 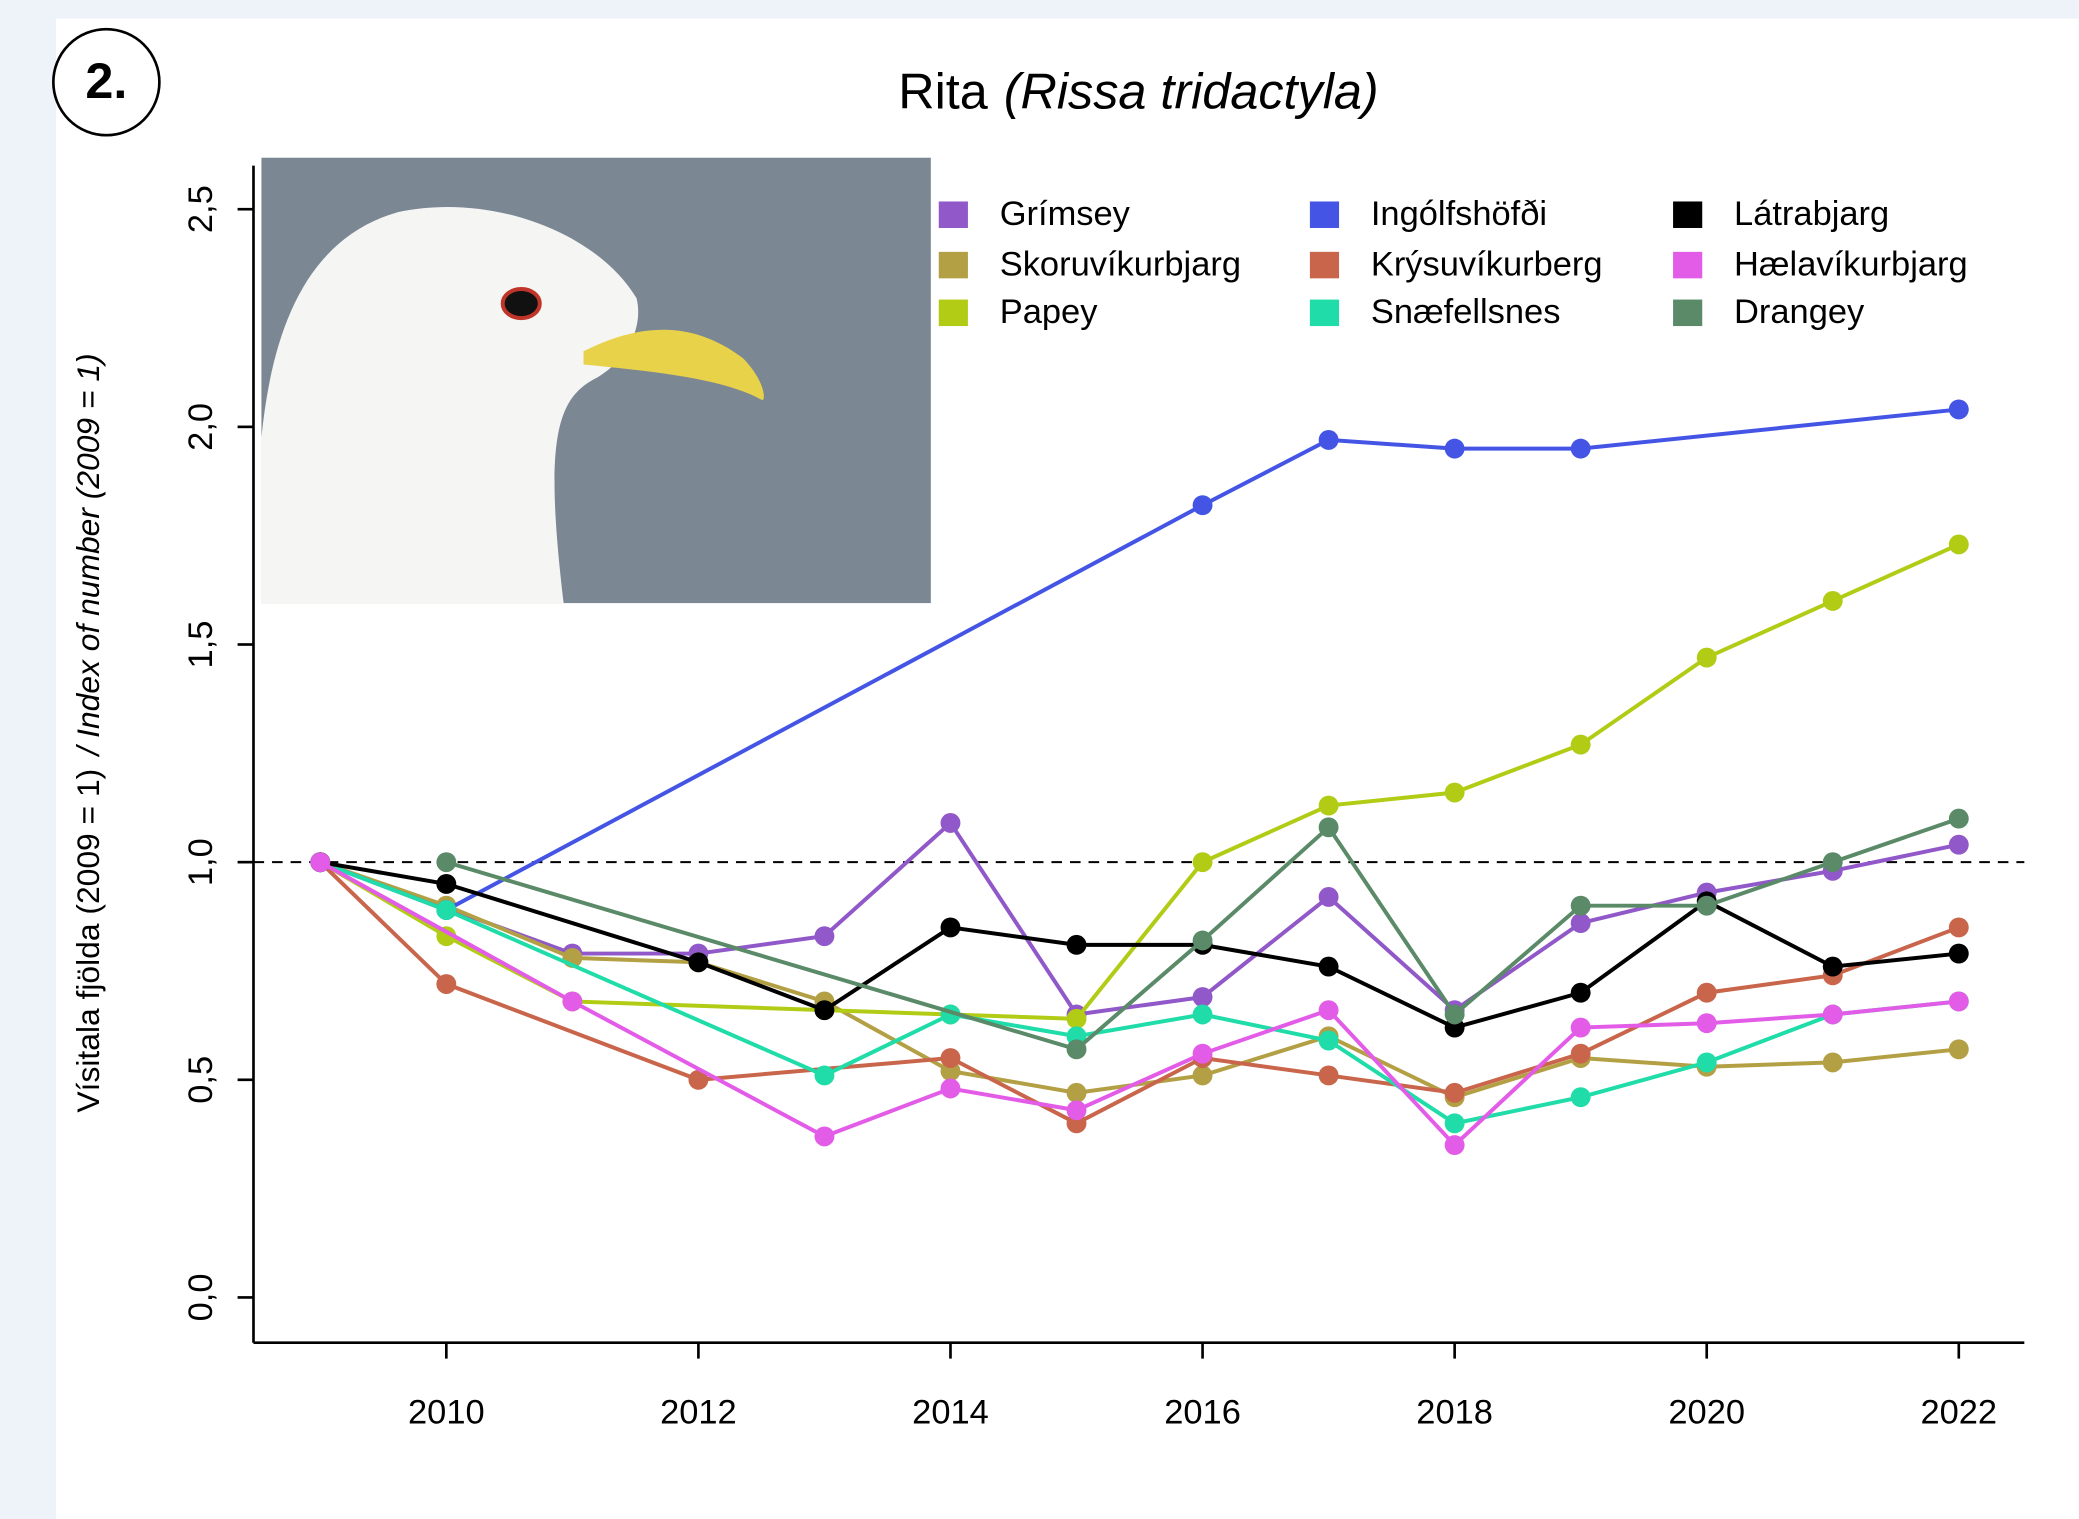 I want to click on legend-label: Skoruvíkurbjarg, so click(x=1120, y=265).